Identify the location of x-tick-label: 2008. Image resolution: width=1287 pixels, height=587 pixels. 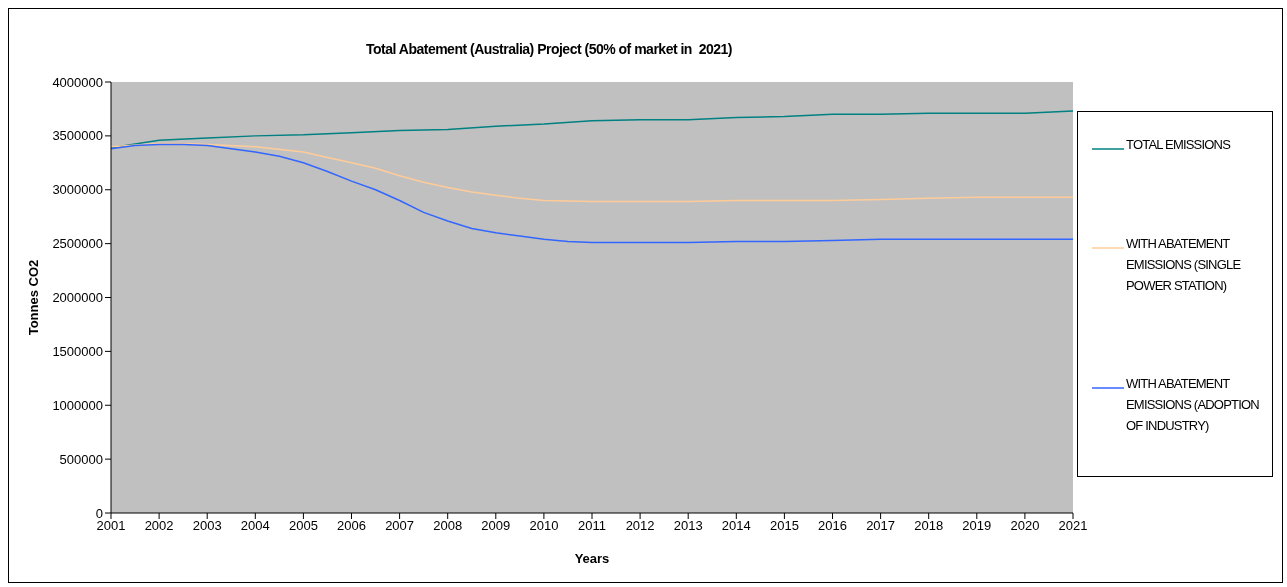
(448, 526).